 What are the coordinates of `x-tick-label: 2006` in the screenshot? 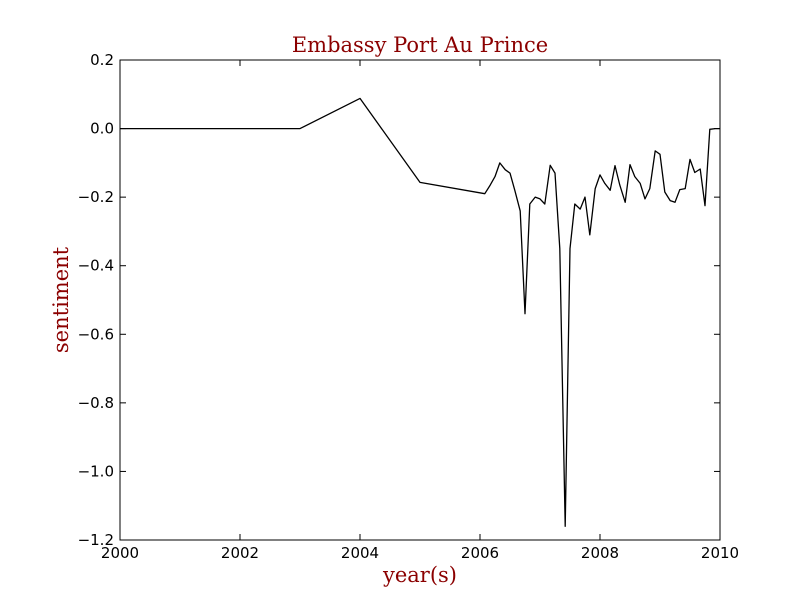 It's located at (480, 553).